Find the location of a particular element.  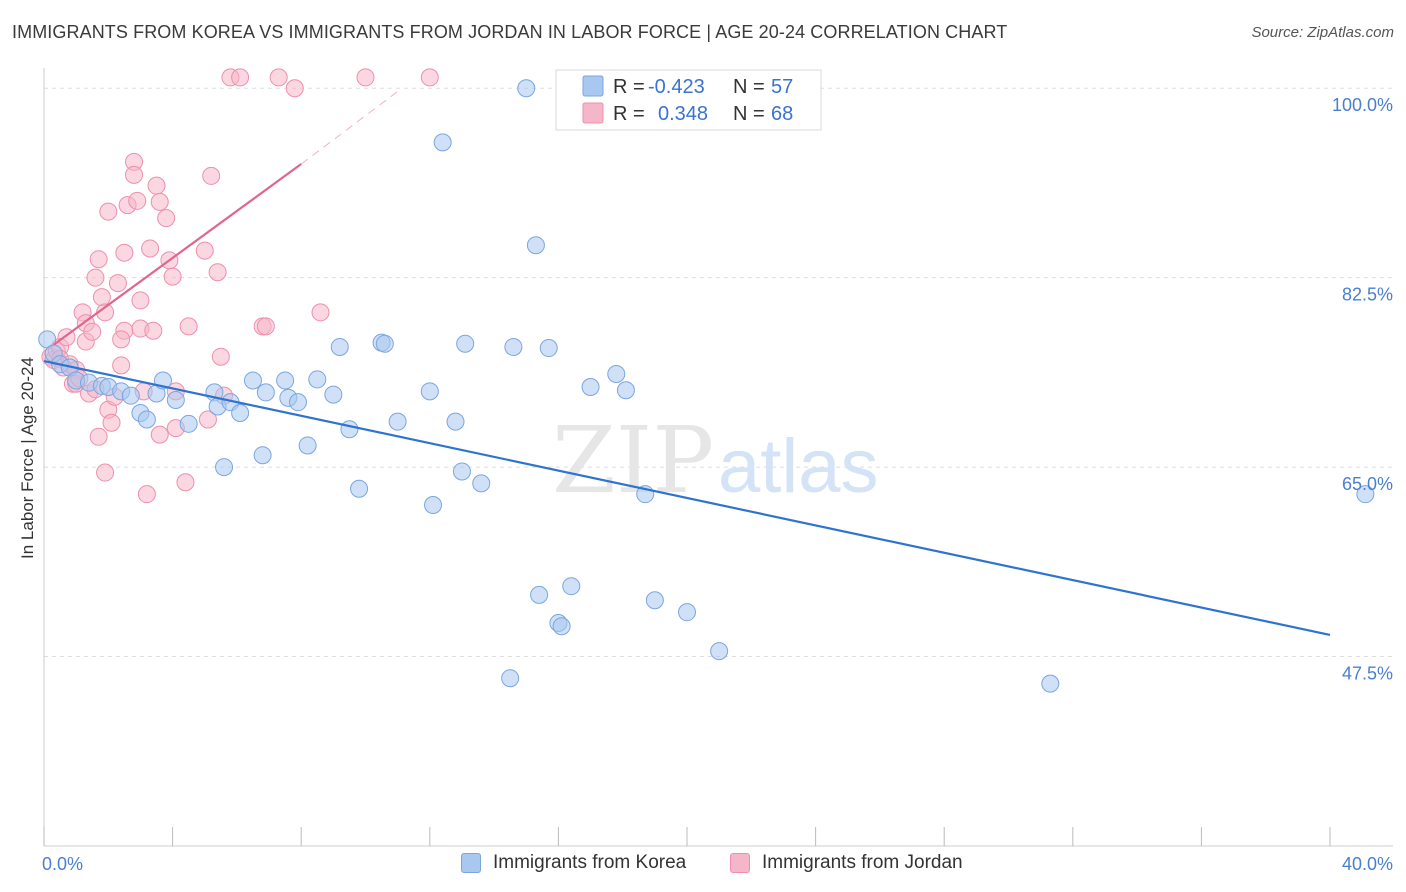

stats-legend: R = -0.423 N = 57 R = 0.348 N = 68 is located at coordinates (688, 100).